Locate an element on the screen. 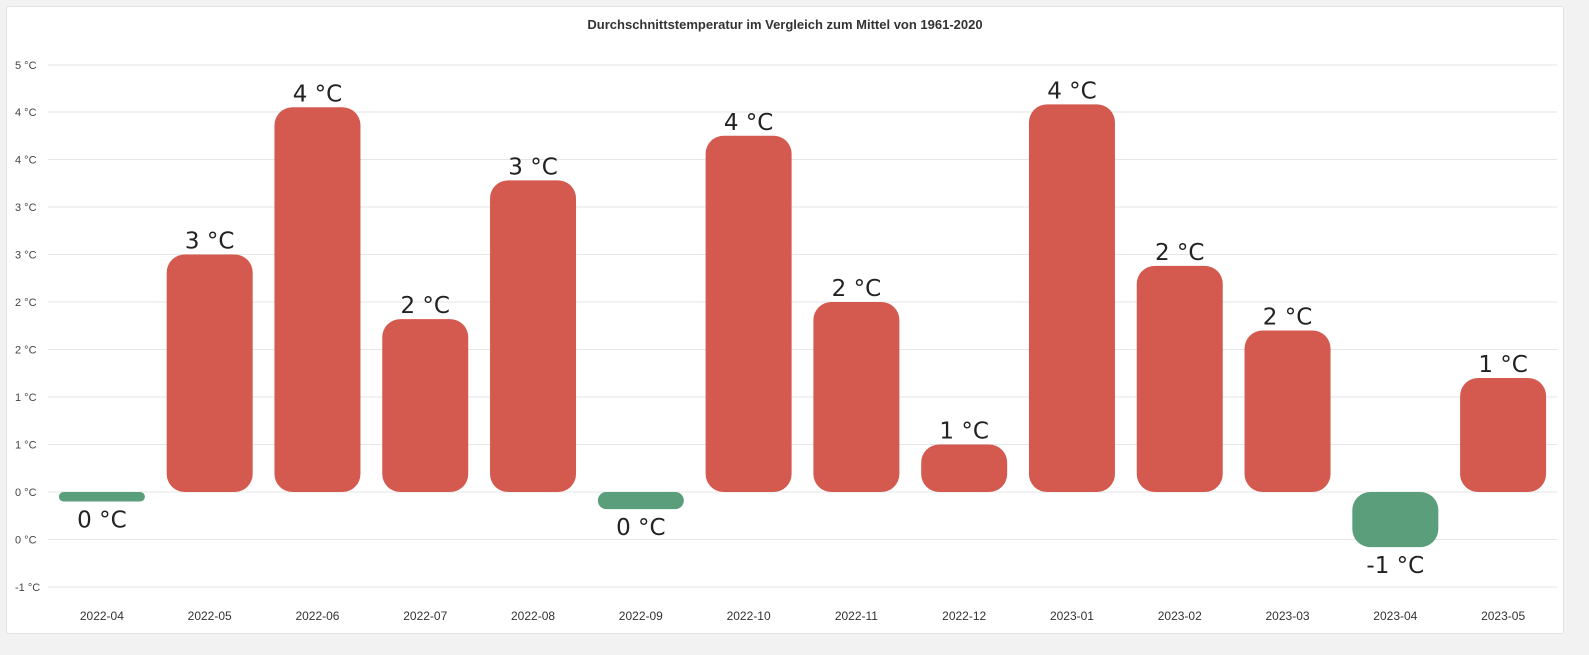  x-tick-label: 2023-05 is located at coordinates (1503, 616).